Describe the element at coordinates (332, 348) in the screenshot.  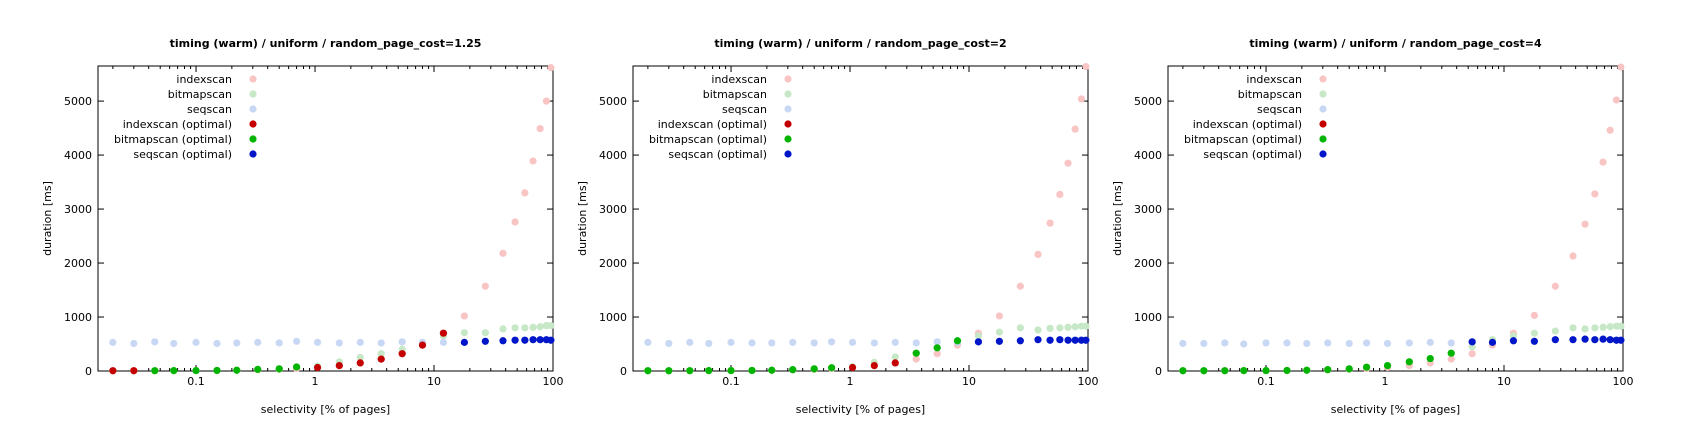
I see `series-bitmapscan` at that location.